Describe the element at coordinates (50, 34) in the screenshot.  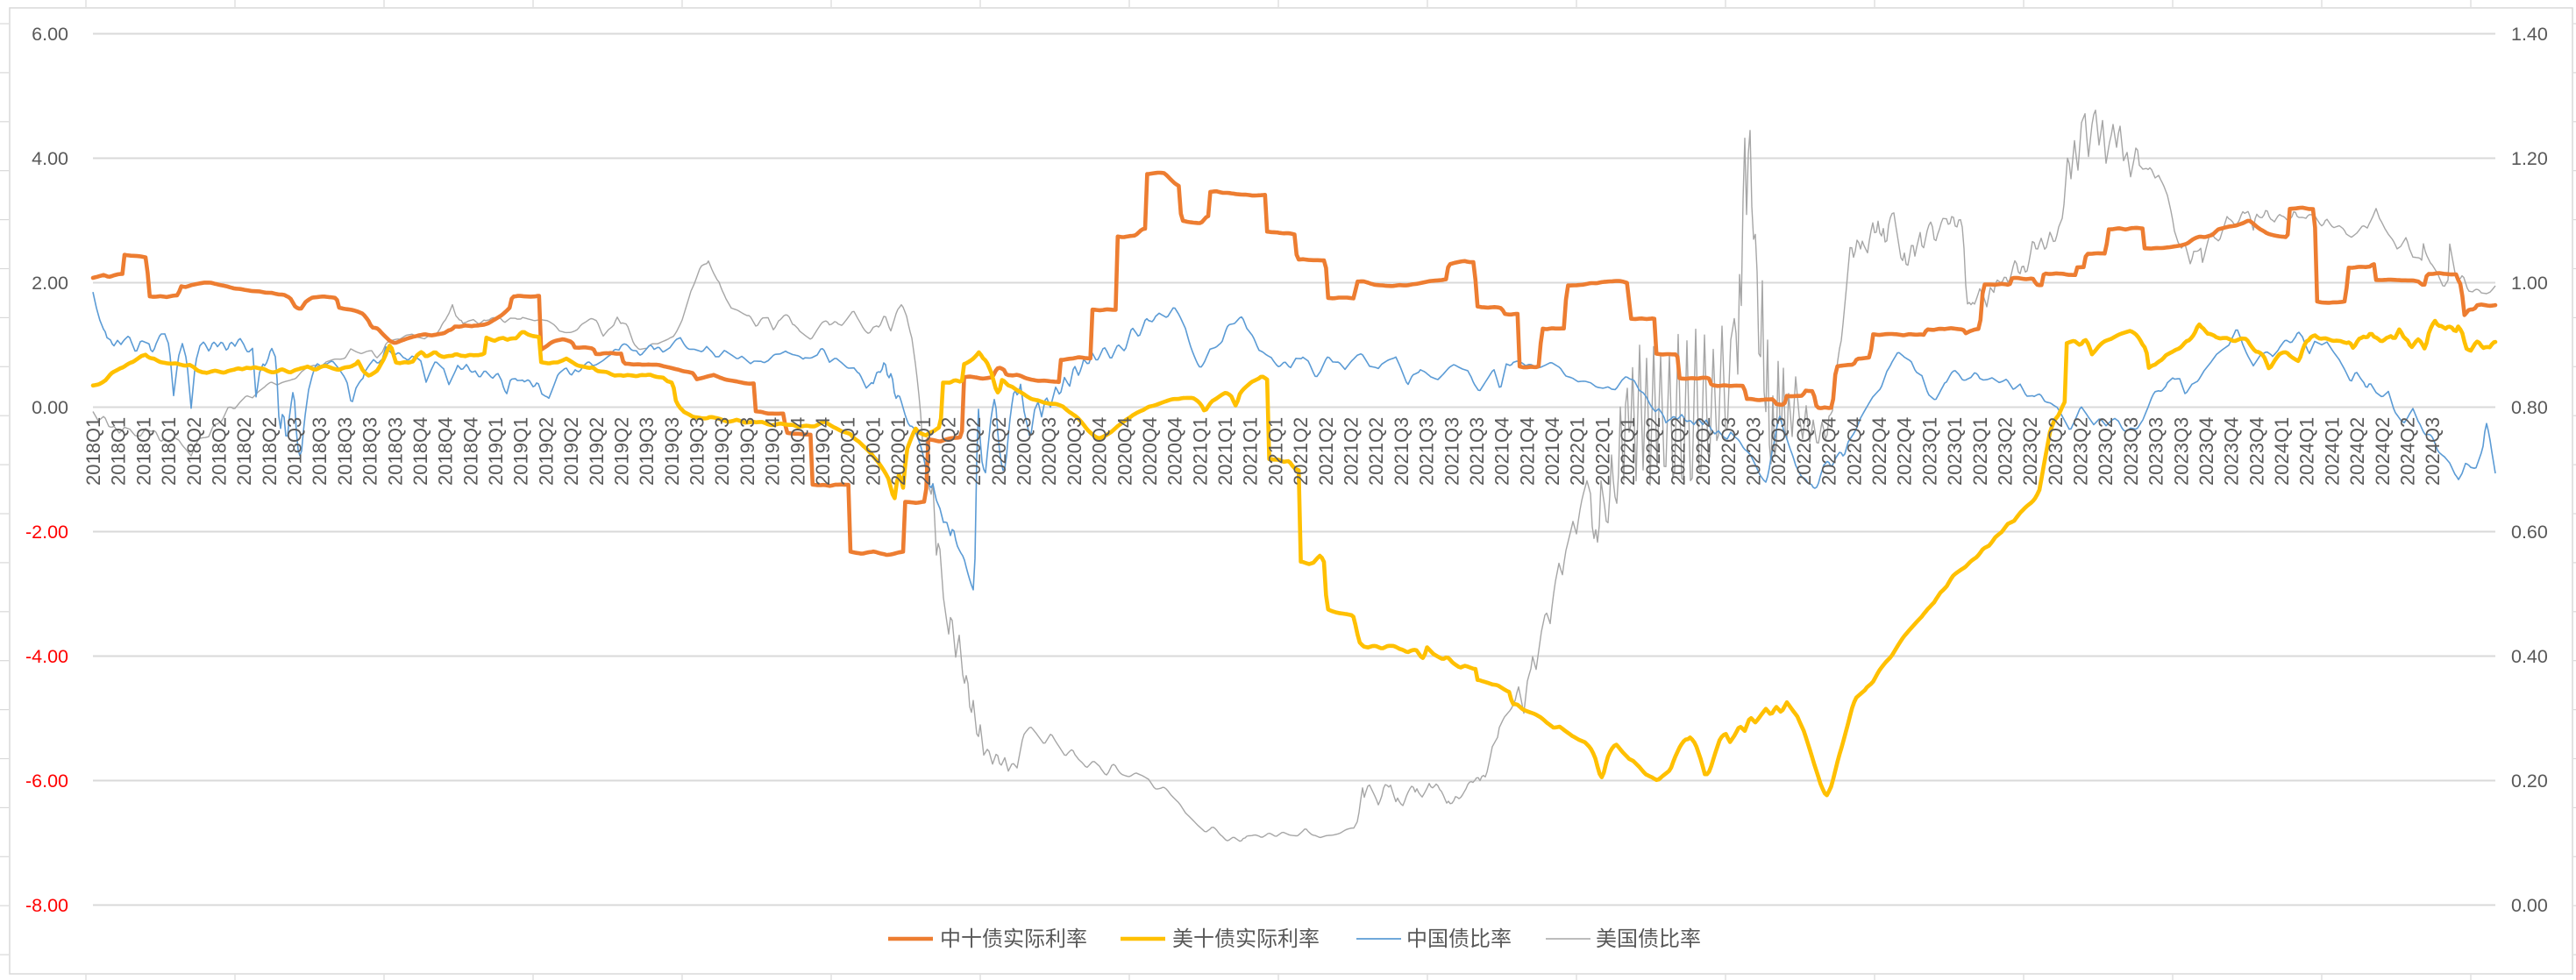
I see `svg-text: 6.00` at that location.